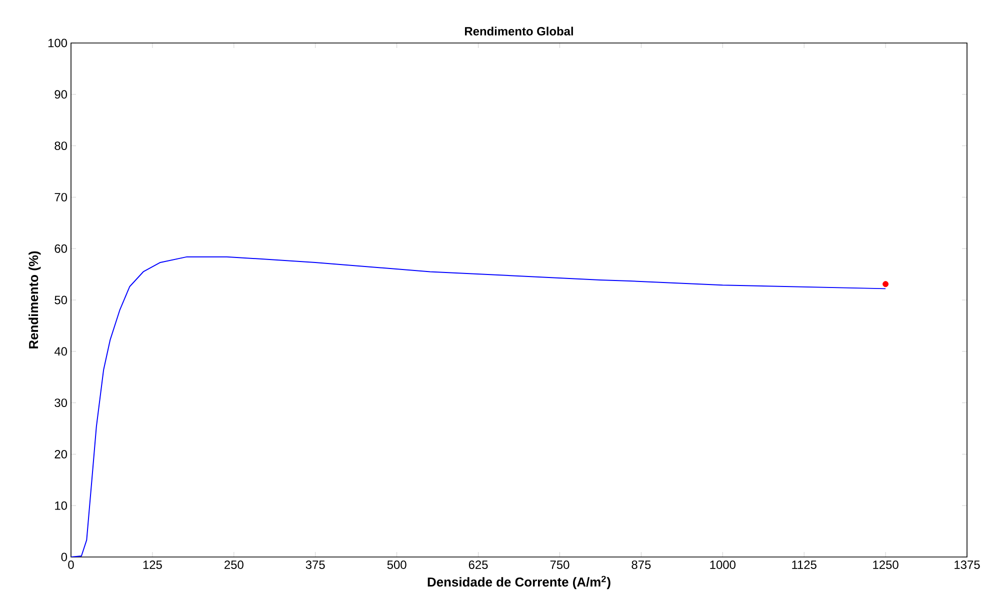 Image resolution: width=990 pixels, height=606 pixels. I want to click on y-tick-label: 60, so click(61, 248).